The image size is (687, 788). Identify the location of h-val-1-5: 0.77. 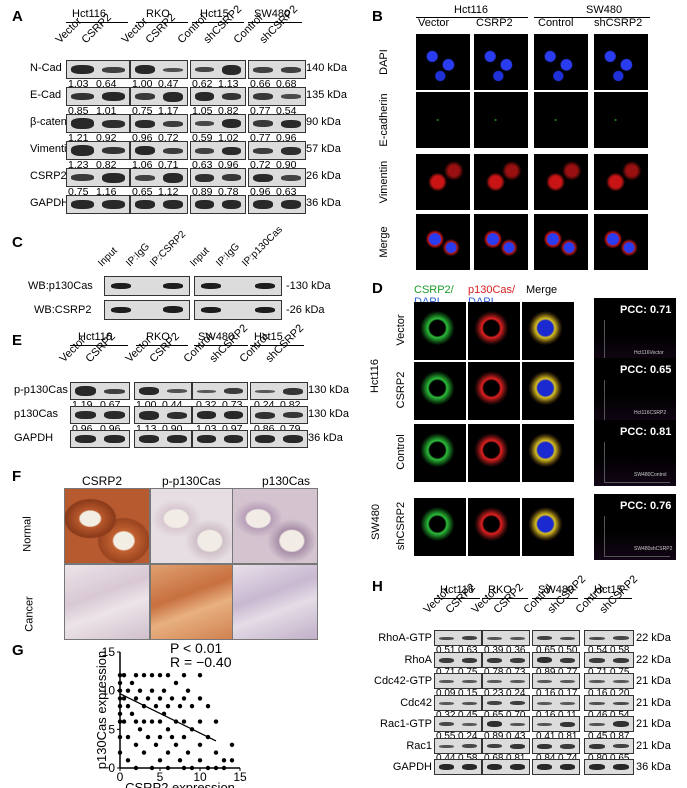
(568, 672).